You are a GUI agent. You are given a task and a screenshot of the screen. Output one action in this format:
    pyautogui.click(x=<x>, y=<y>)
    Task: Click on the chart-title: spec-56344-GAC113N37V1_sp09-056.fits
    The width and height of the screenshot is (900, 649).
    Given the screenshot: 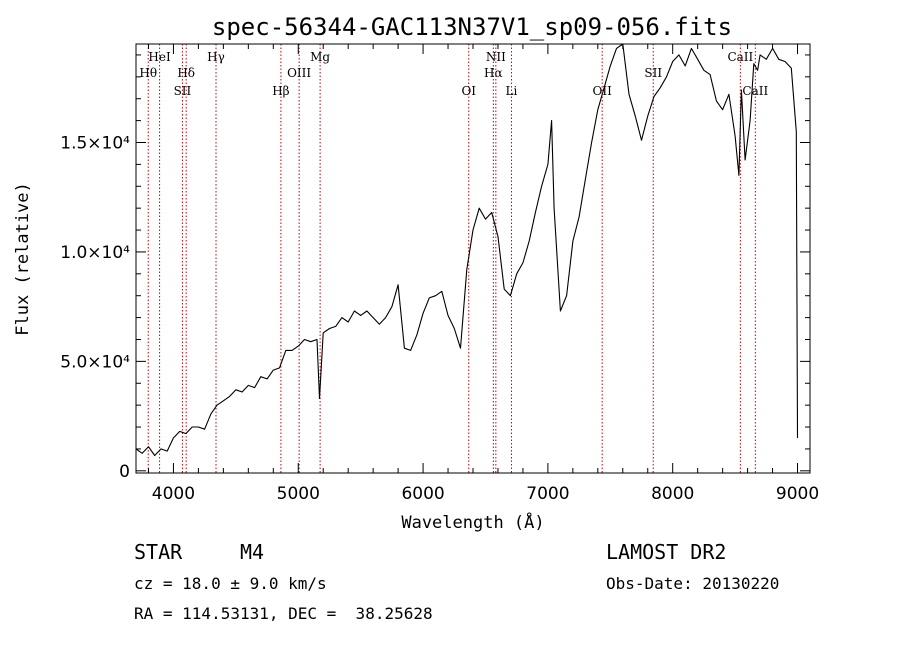 What is the action you would take?
    pyautogui.click(x=472, y=27)
    